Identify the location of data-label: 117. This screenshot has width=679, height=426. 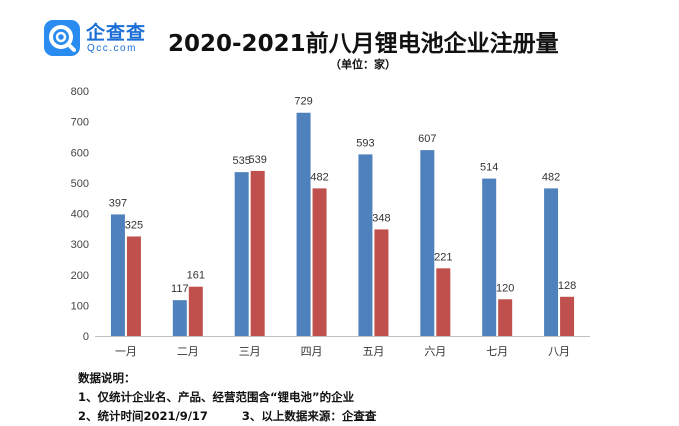
(180, 289).